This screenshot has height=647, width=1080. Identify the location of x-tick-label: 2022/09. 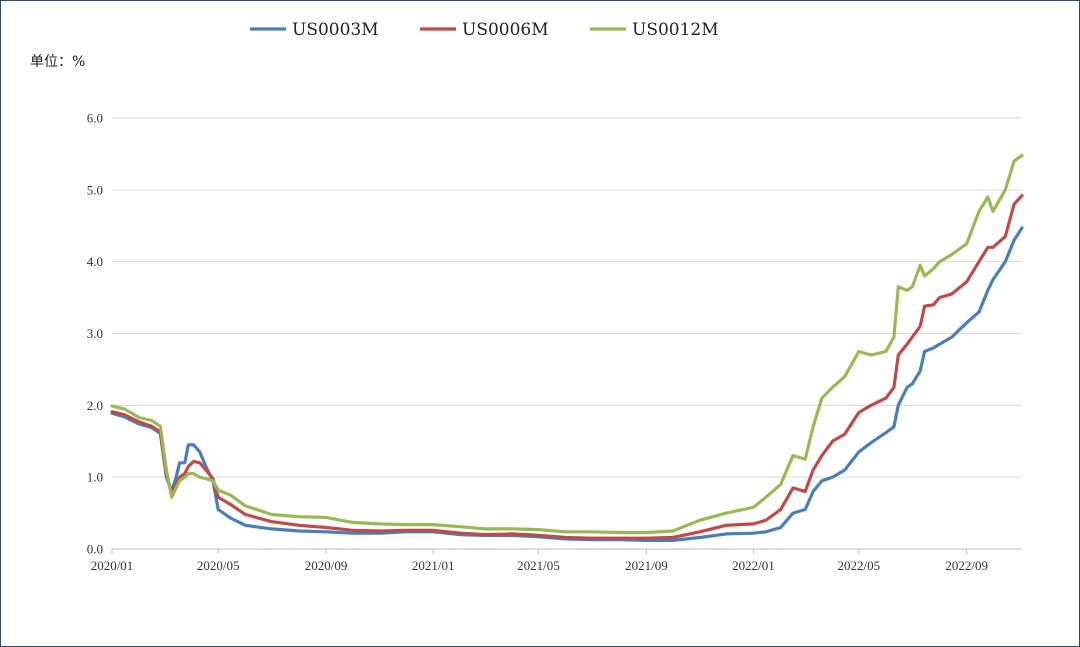
(966, 565).